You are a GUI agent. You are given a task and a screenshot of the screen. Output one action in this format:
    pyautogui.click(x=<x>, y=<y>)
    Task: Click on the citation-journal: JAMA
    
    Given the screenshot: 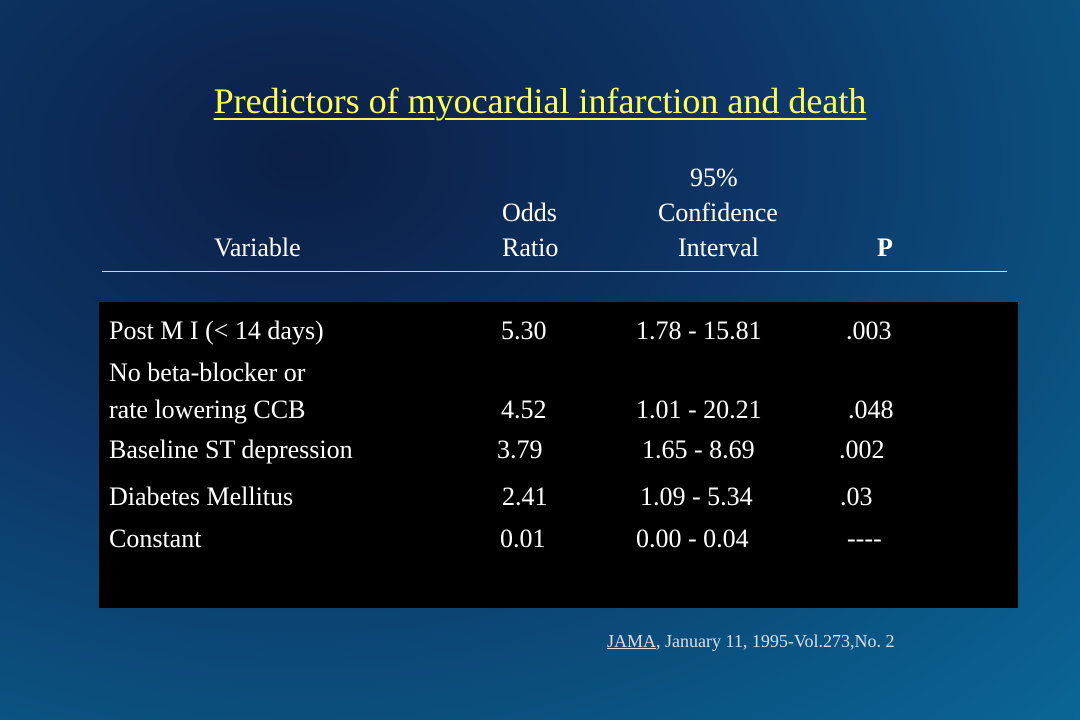 What is the action you would take?
    pyautogui.click(x=632, y=641)
    